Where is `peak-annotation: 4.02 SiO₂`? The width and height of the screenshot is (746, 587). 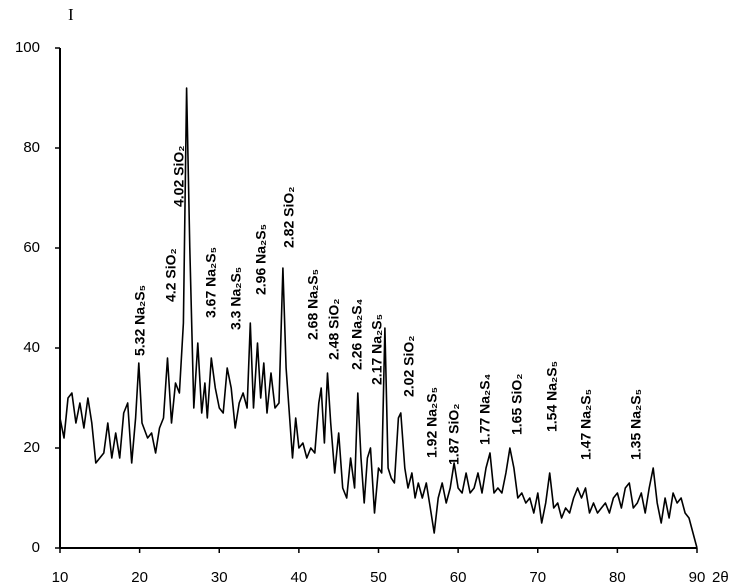
peak-annotation: 4.02 SiO₂ is located at coordinates (179, 176).